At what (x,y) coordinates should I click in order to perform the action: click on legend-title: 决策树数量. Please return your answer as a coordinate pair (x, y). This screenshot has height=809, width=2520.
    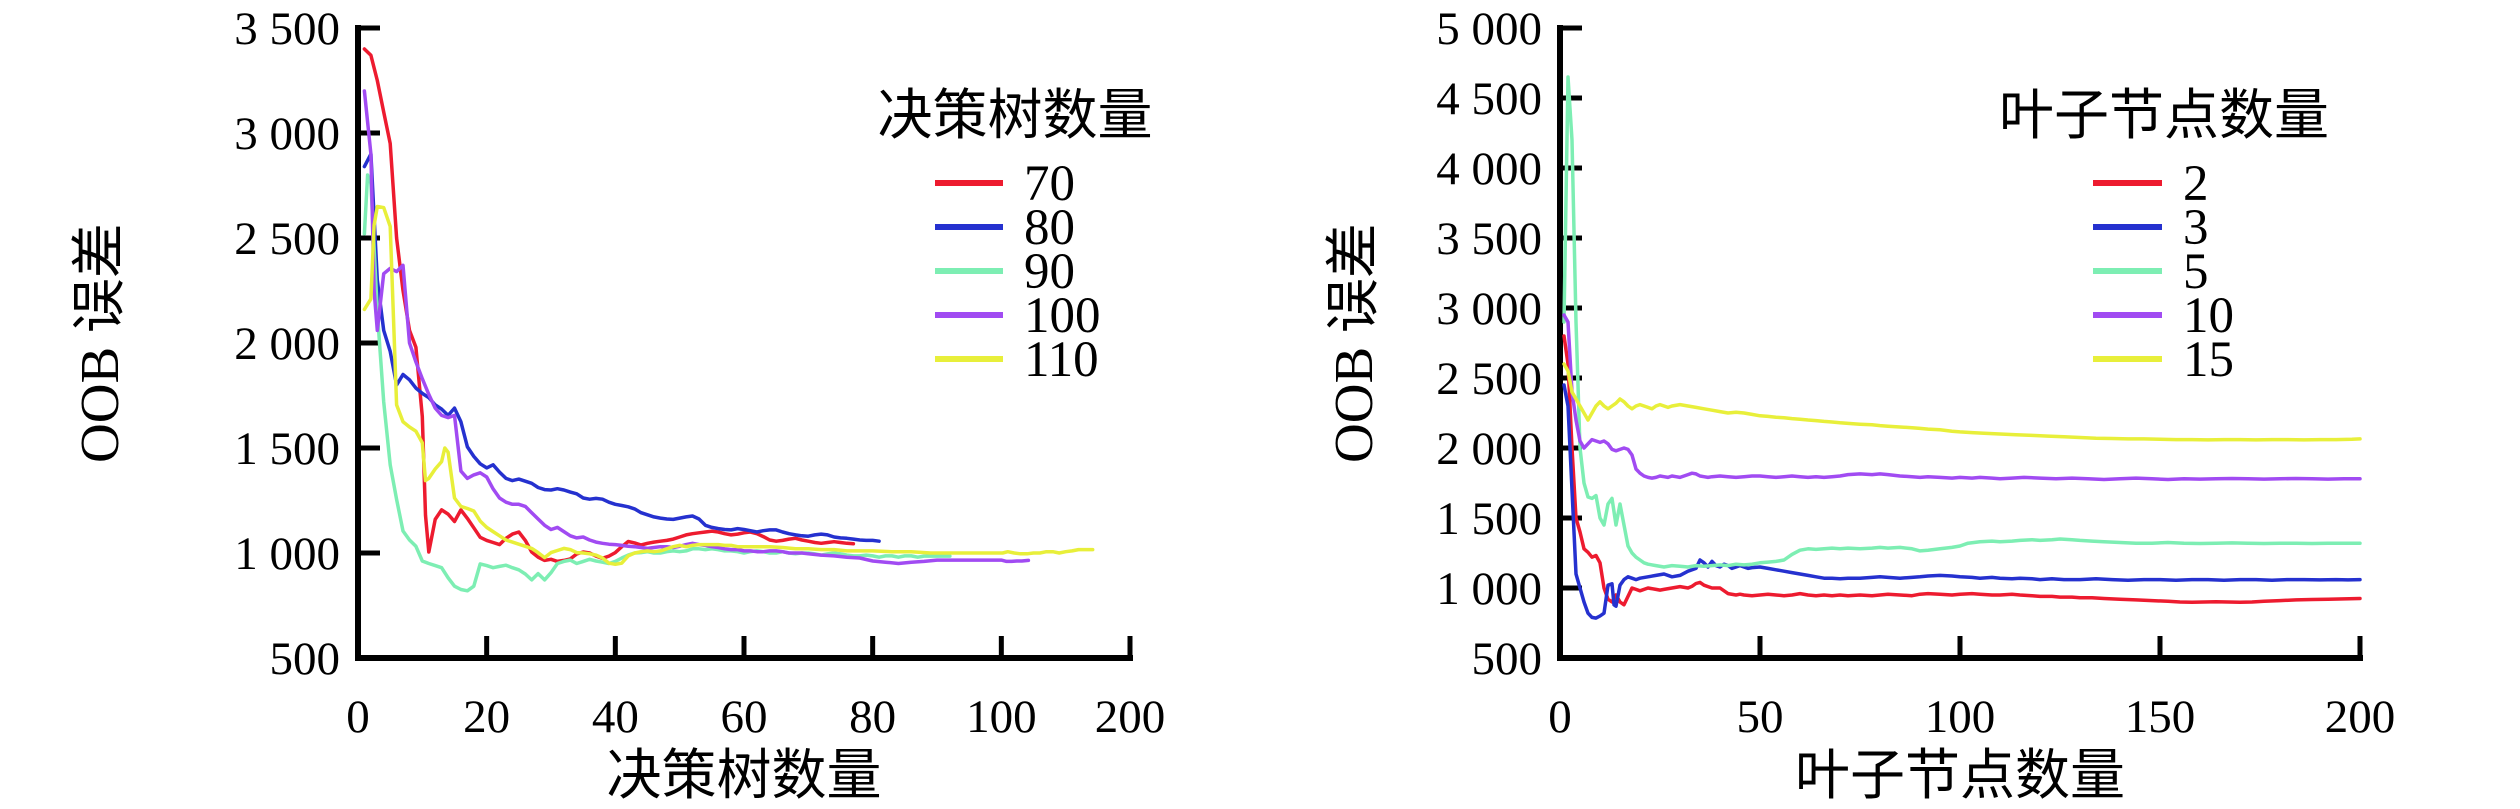
    Looking at the image, I should click on (1014, 115).